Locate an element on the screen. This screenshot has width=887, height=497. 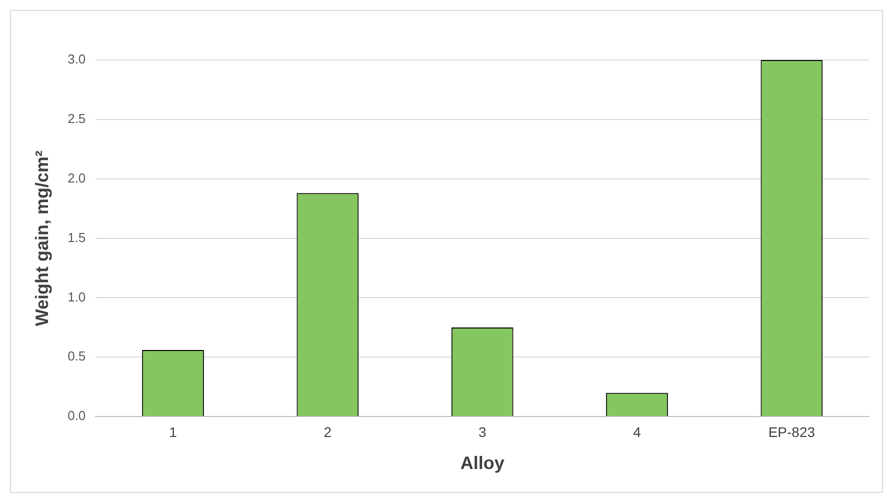
x-tick-label: 3 is located at coordinates (482, 432).